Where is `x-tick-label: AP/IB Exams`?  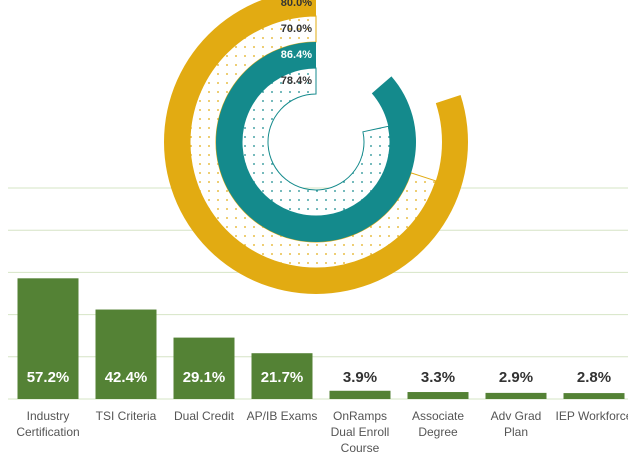
x-tick-label: AP/IB Exams is located at coordinates (282, 416).